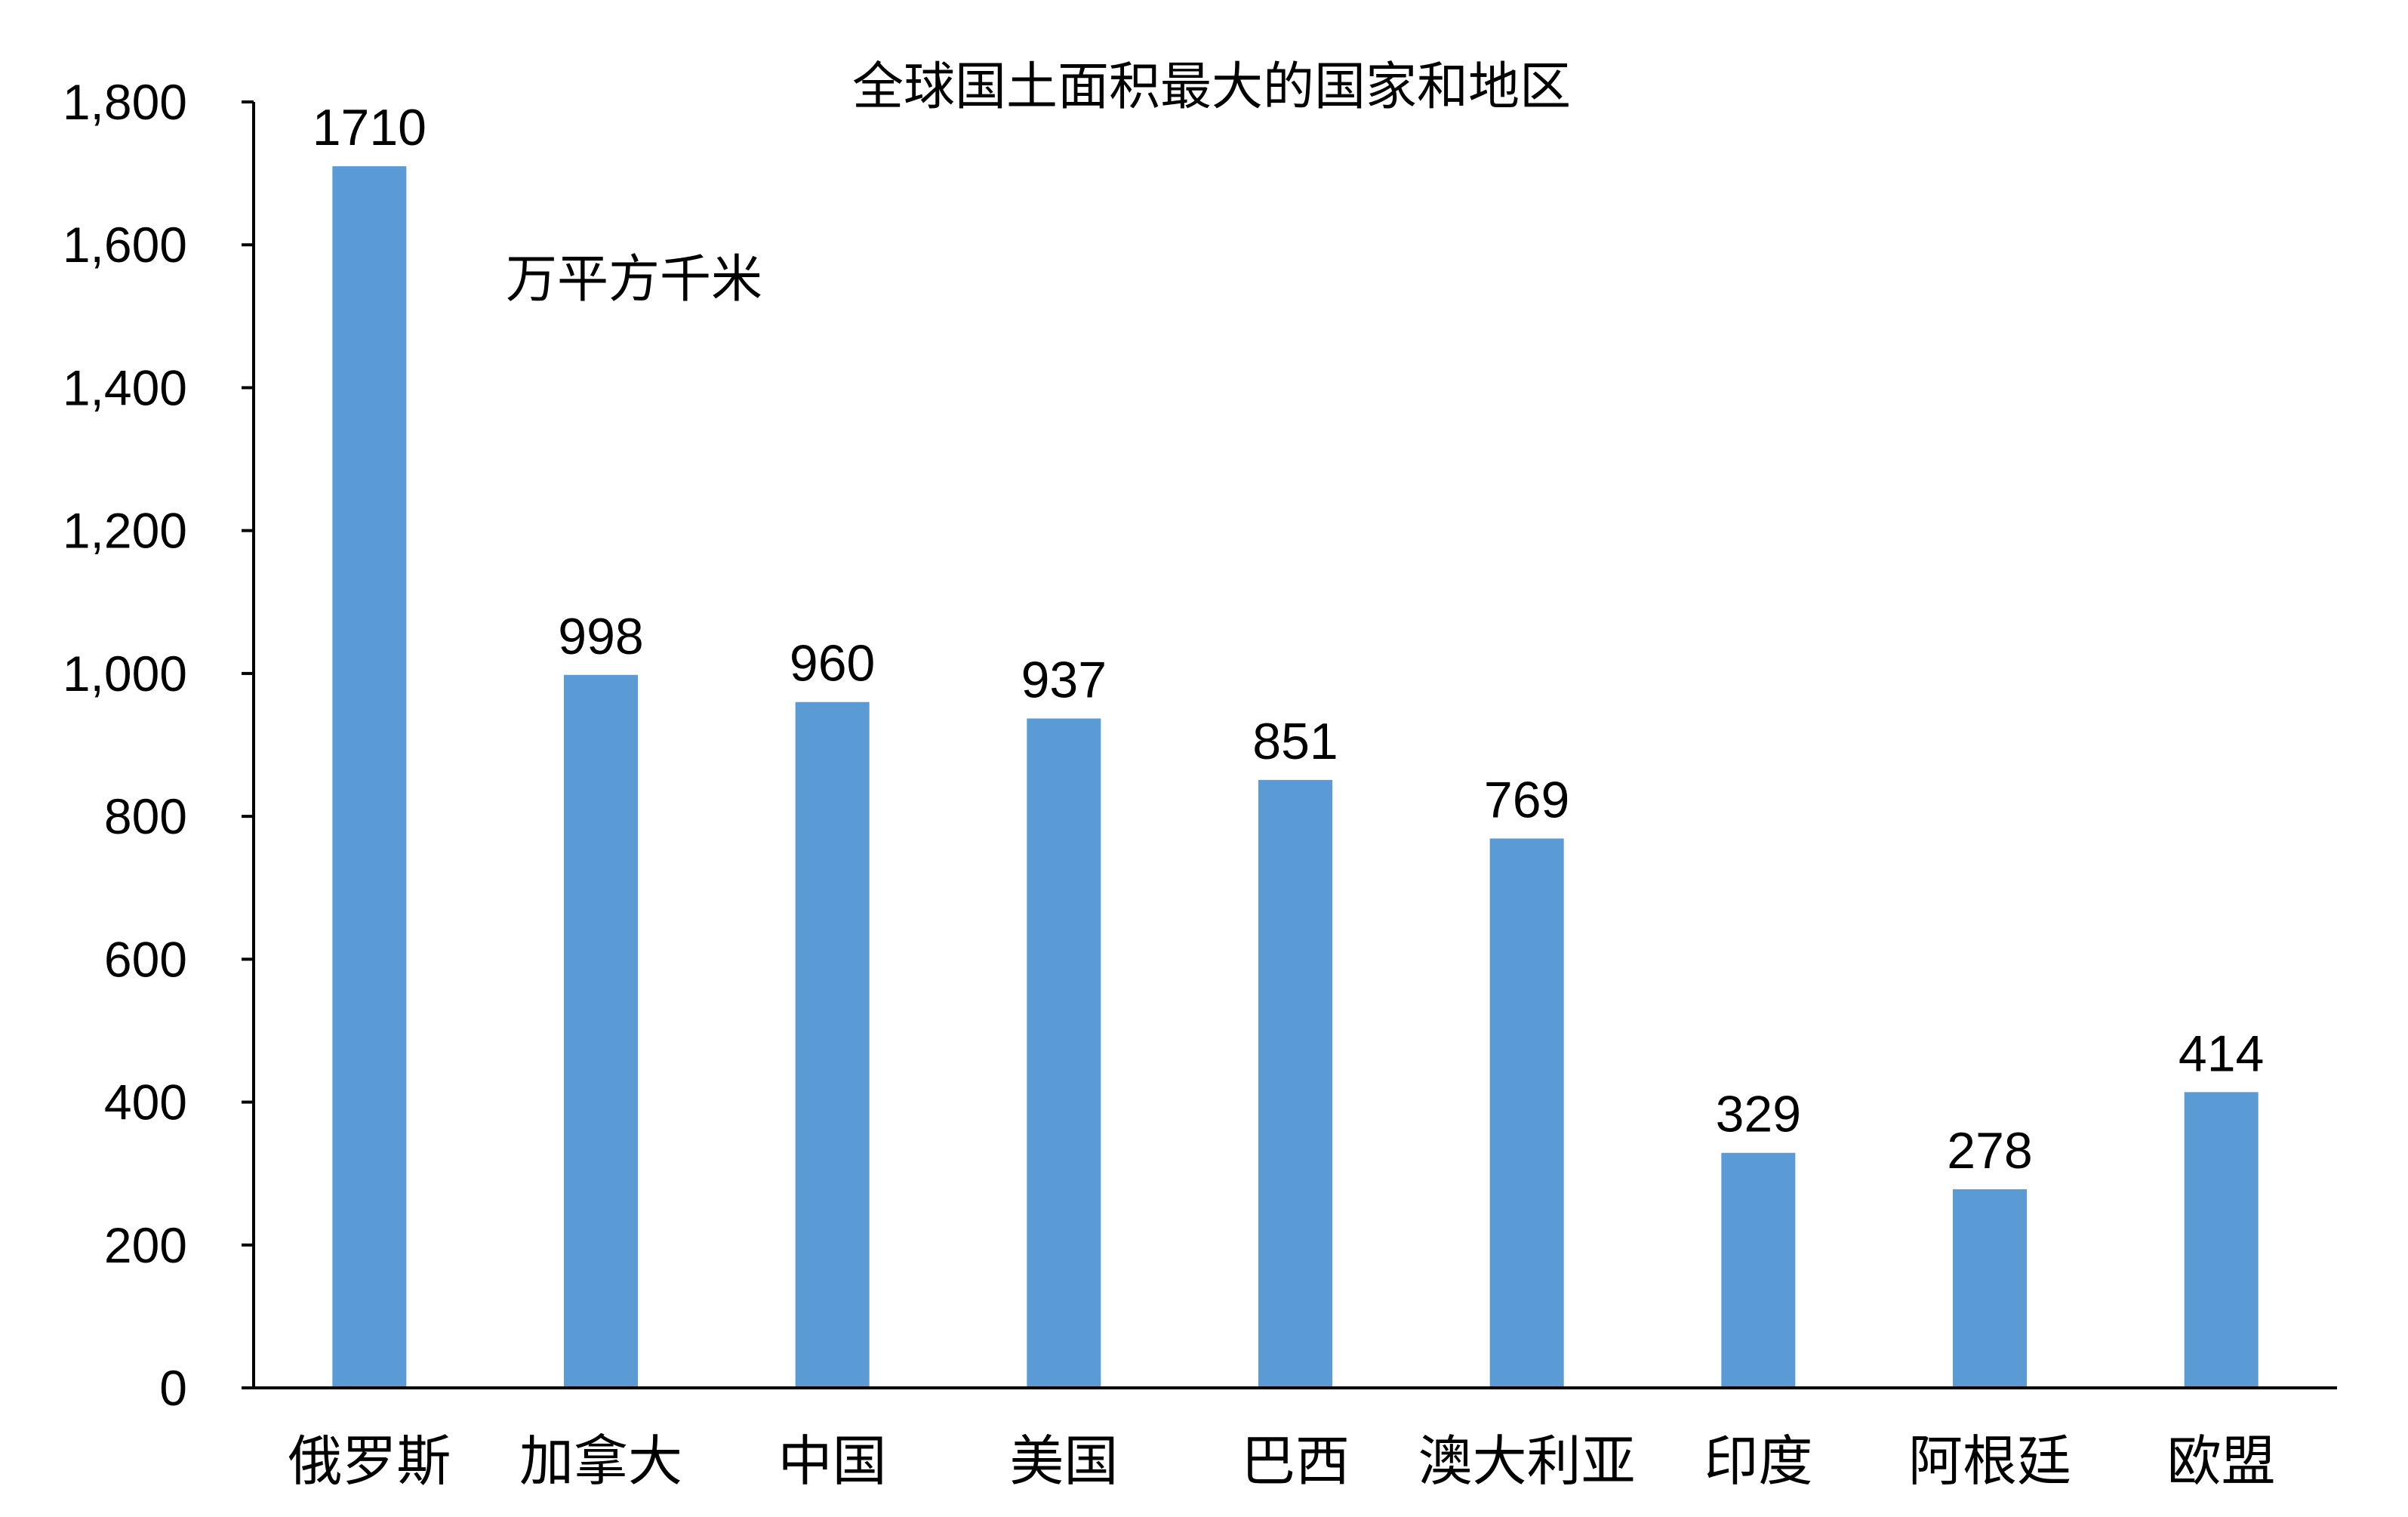  What do you see at coordinates (125, 102) in the screenshot?
I see `y-tick-label: 1,800` at bounding box center [125, 102].